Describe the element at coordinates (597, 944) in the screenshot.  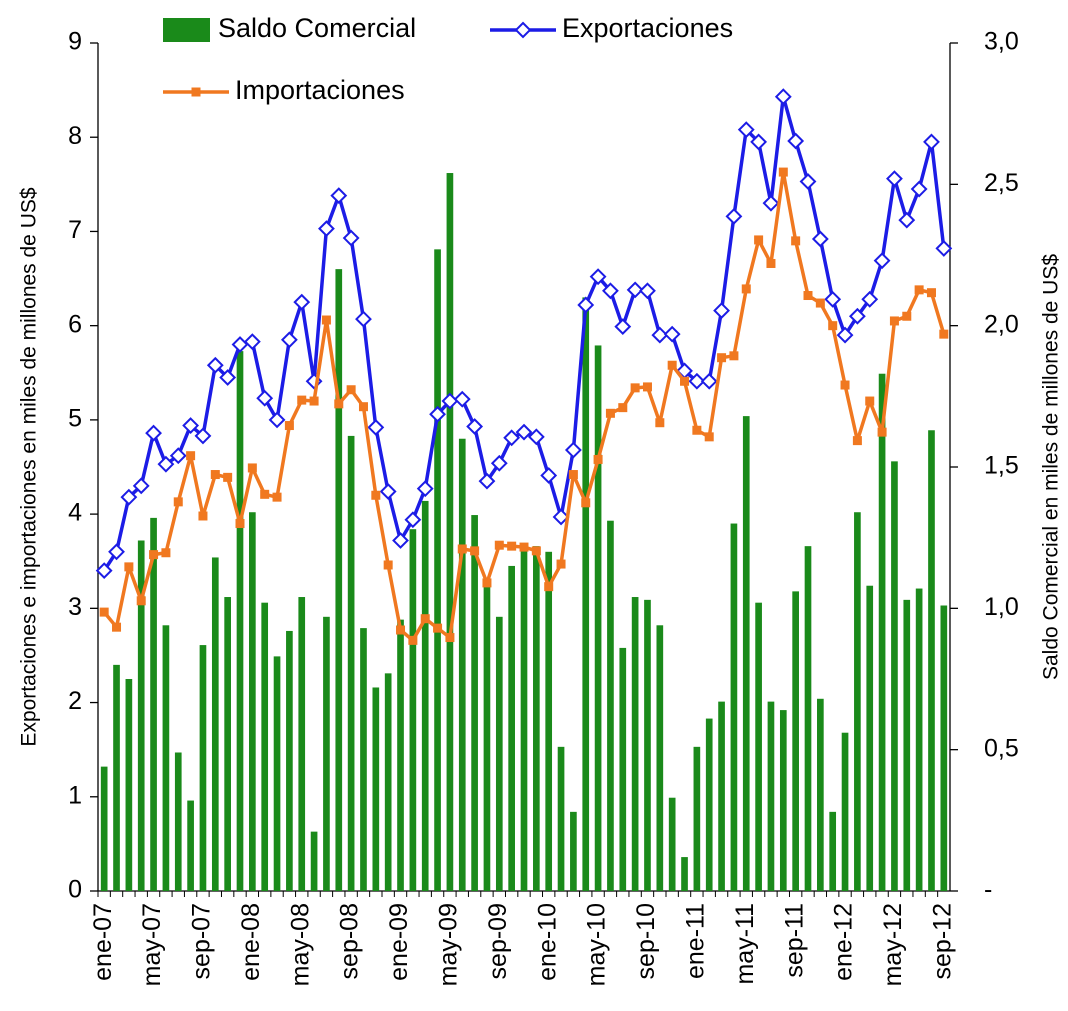
I see `x-tick-label: may-10` at that location.